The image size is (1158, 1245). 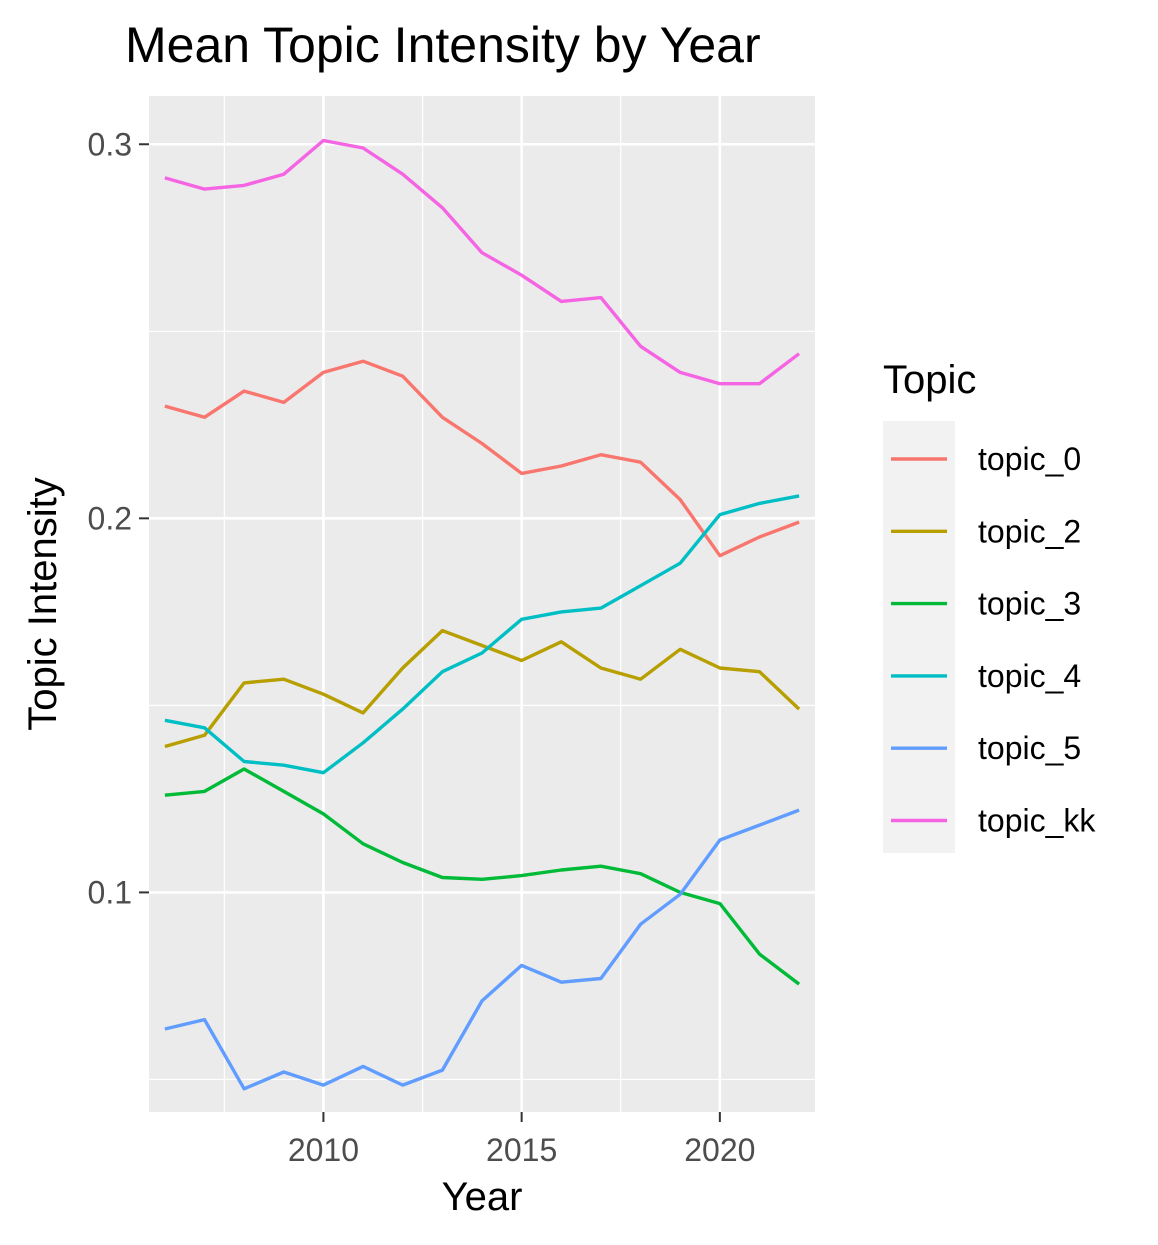 I want to click on legend-label-topic_2: topic_2, so click(x=1029, y=531).